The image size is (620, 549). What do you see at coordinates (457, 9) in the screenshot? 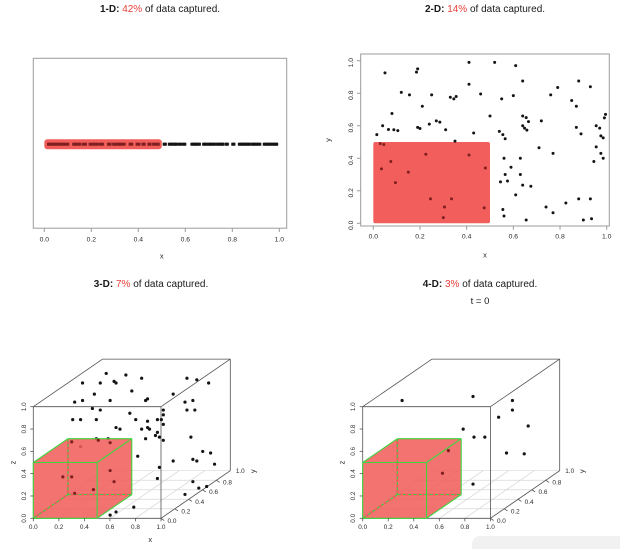
I see `plot-2d-title-pct: 14%` at bounding box center [457, 9].